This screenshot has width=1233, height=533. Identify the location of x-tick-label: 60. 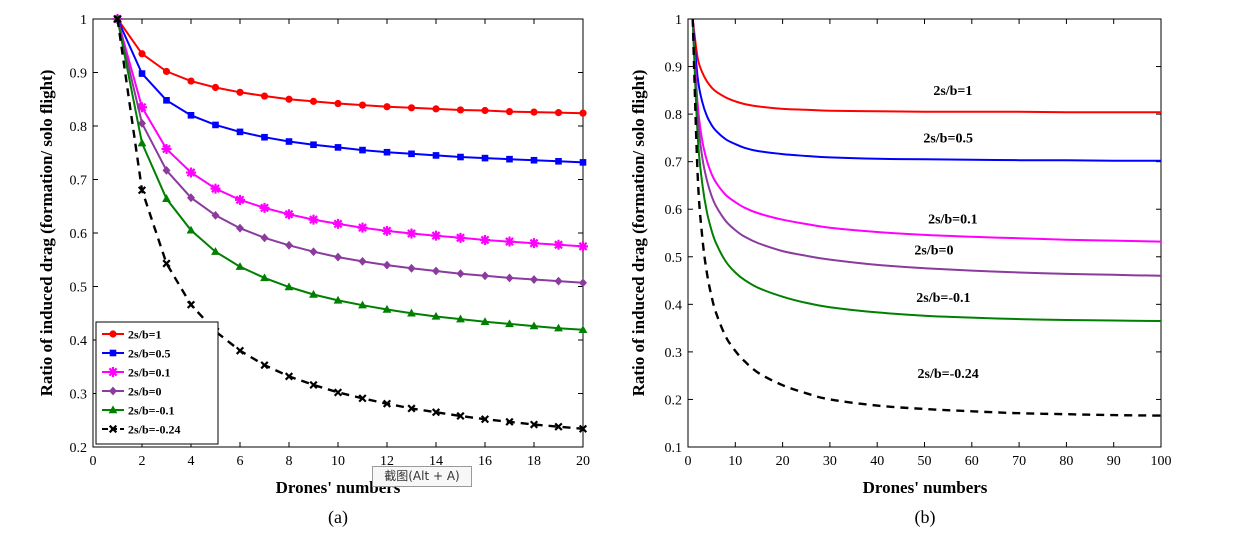
(972, 461).